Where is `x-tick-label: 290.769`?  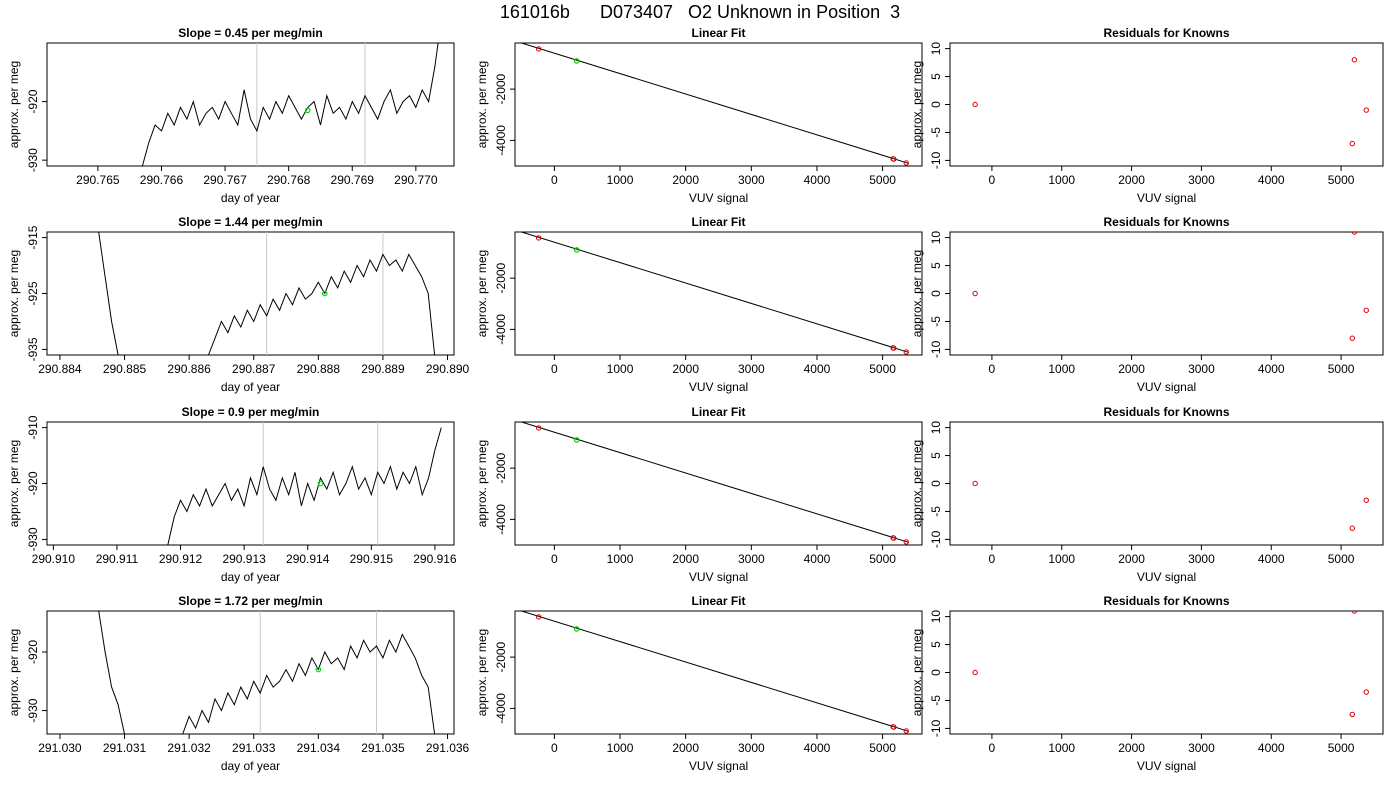 x-tick-label: 290.769 is located at coordinates (353, 180).